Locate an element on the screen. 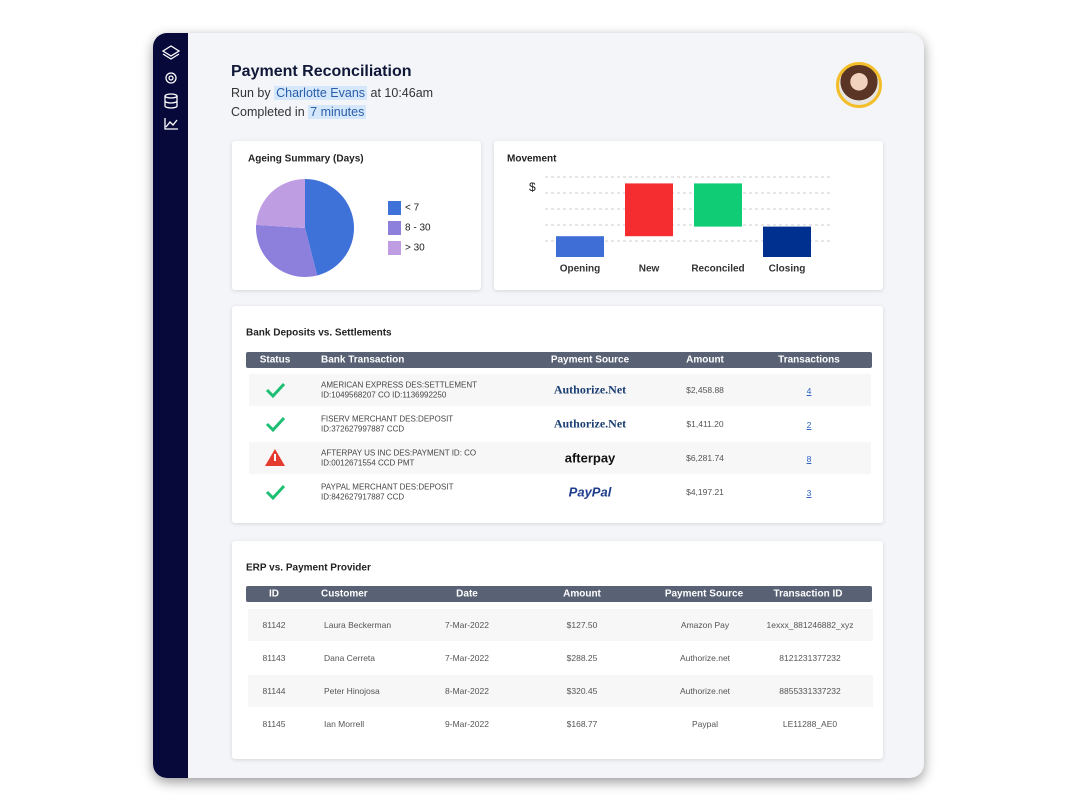 The height and width of the screenshot is (810, 1080). column-header: Customer is located at coordinates (344, 594).